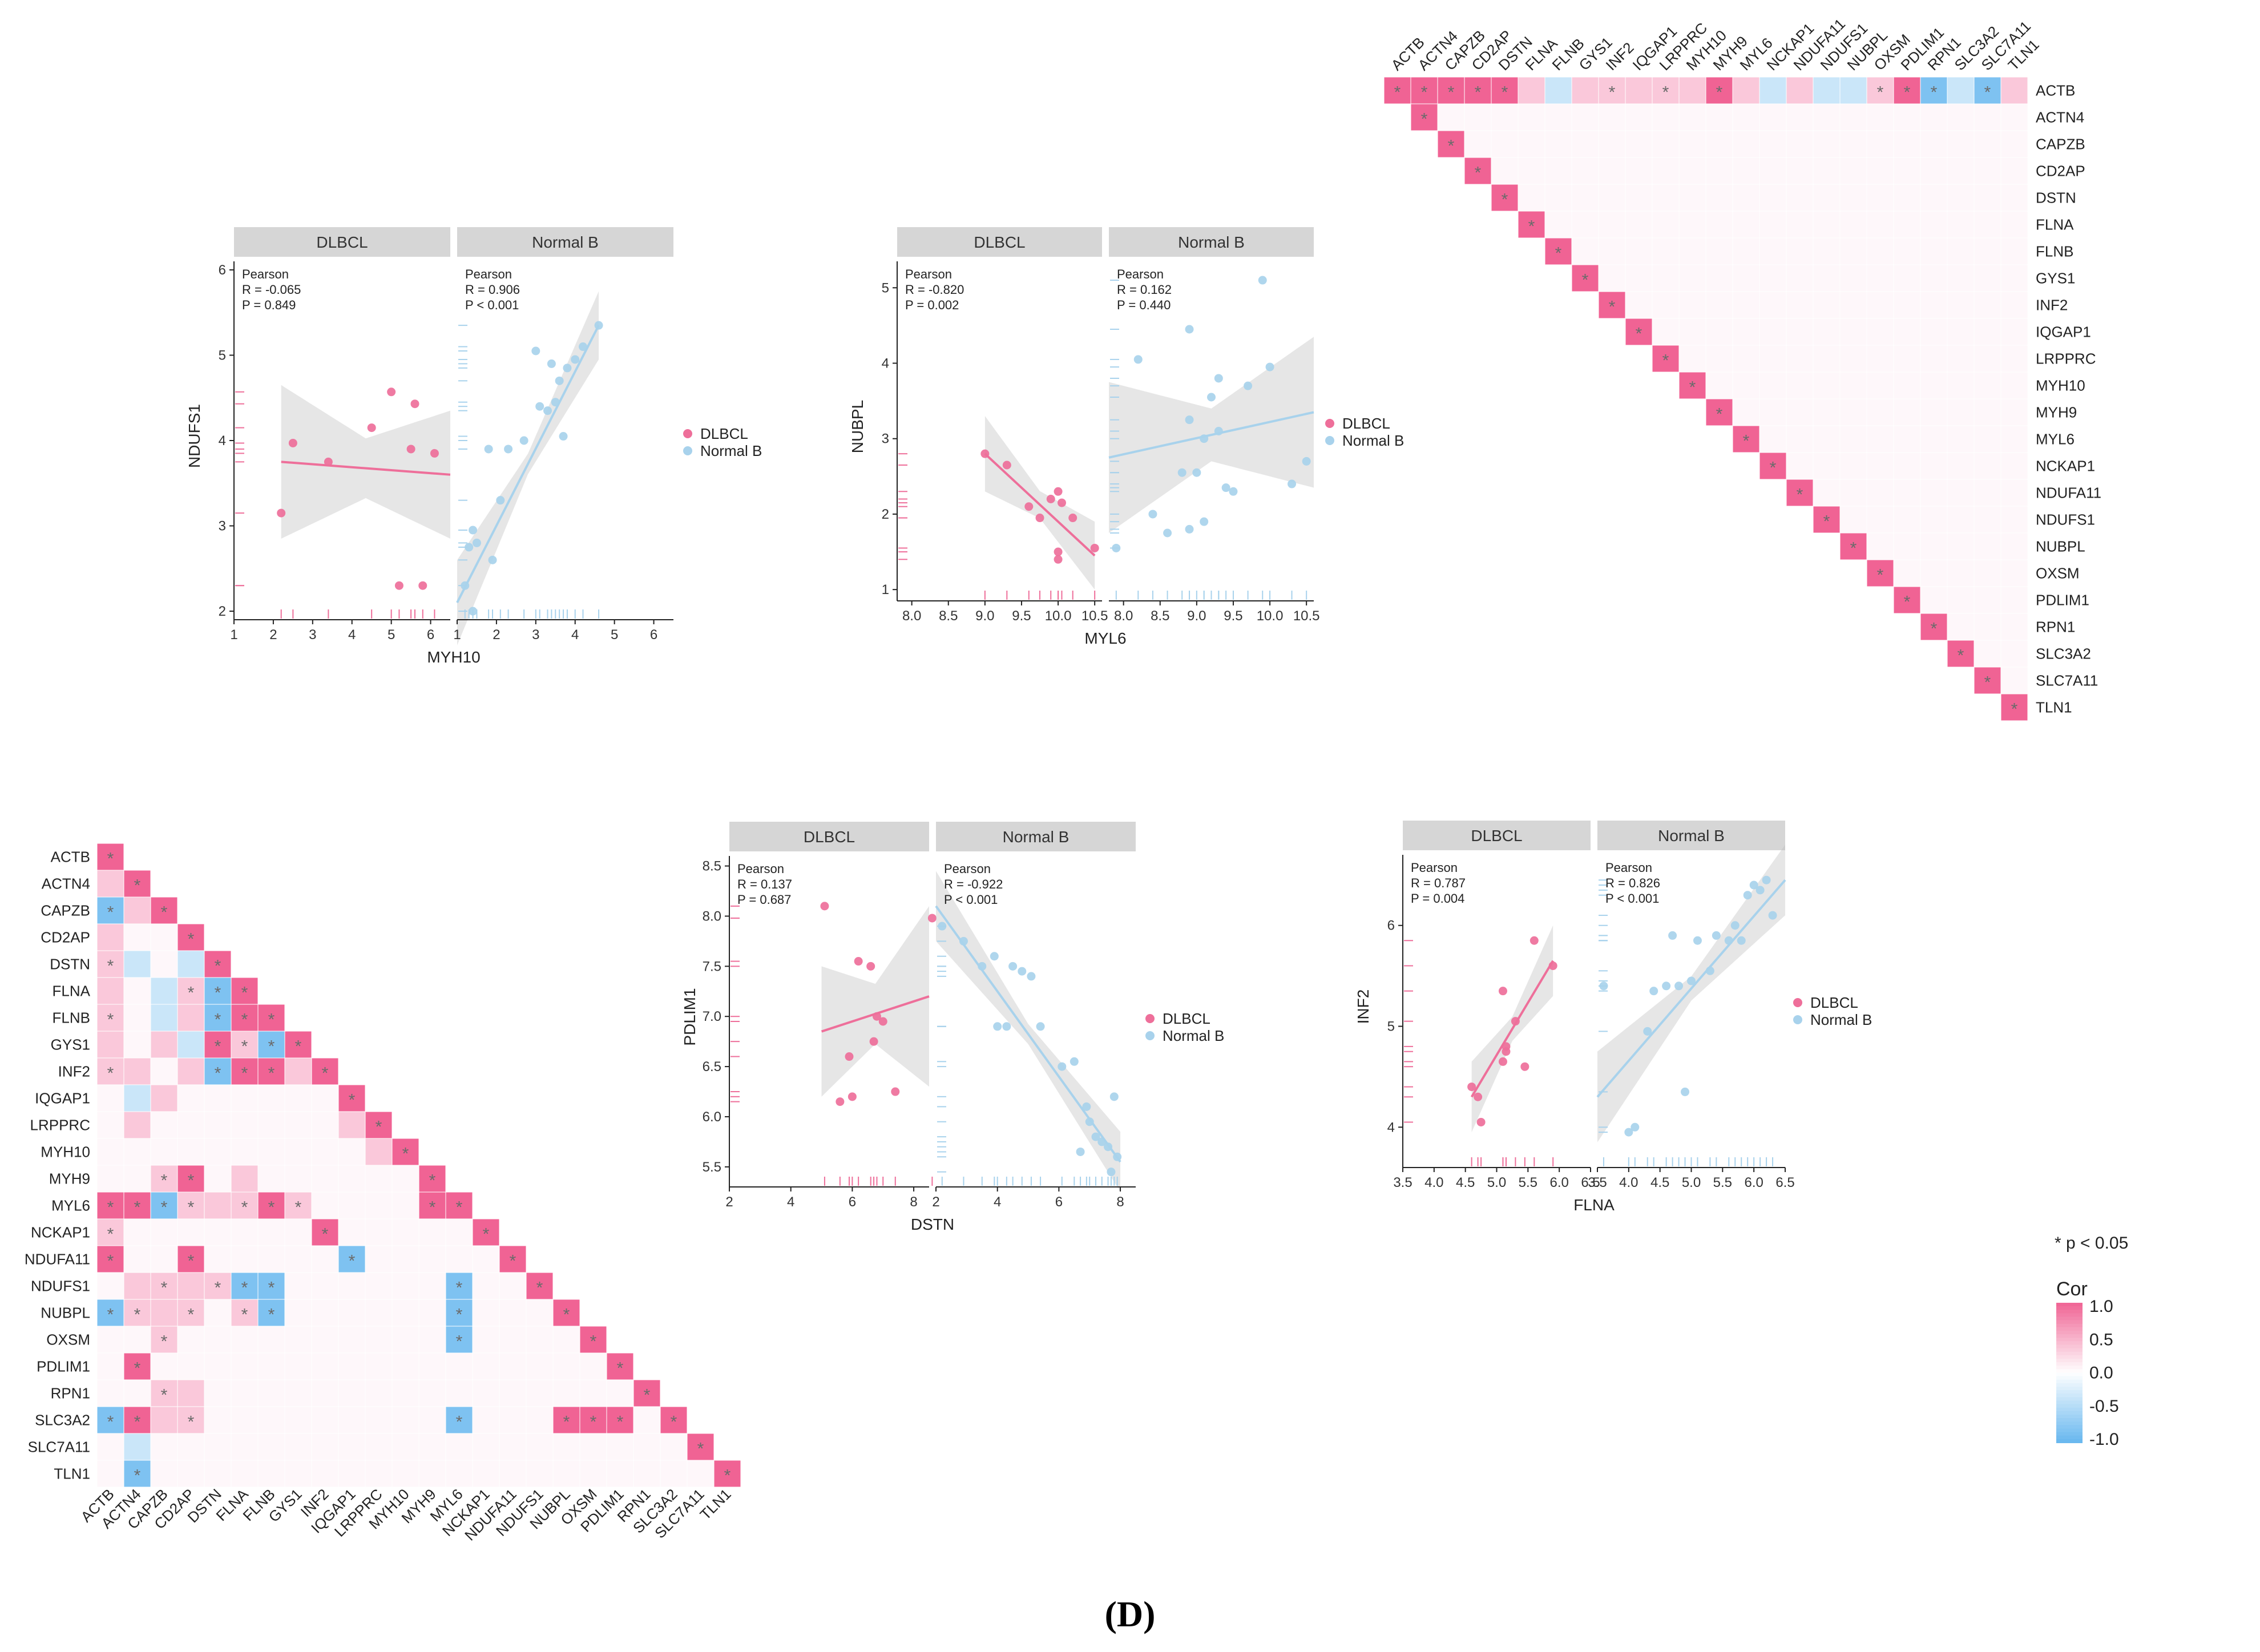  I want to click on stat-p: P = 0.687, so click(764, 899).